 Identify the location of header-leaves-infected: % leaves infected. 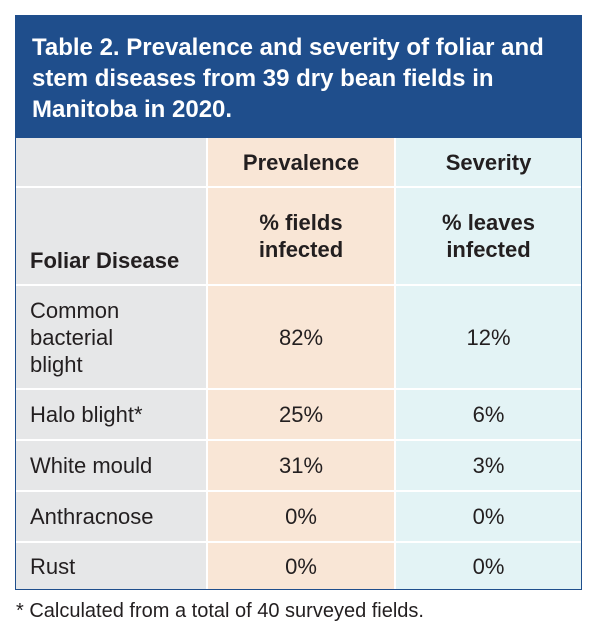
(488, 237).